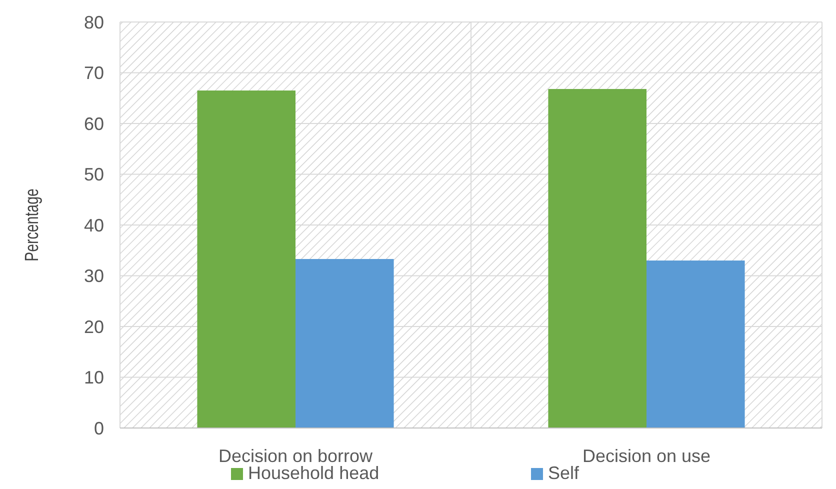 This screenshot has height=489, width=836. Describe the element at coordinates (564, 473) in the screenshot. I see `legend-label: Self` at that location.